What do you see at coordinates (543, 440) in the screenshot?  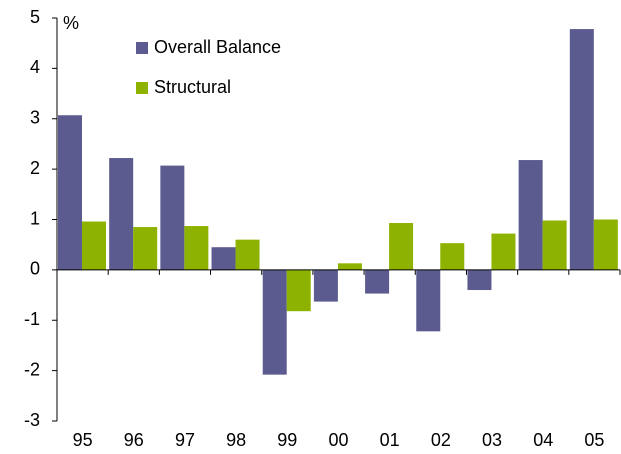 I see `x-tick-label: 04` at bounding box center [543, 440].